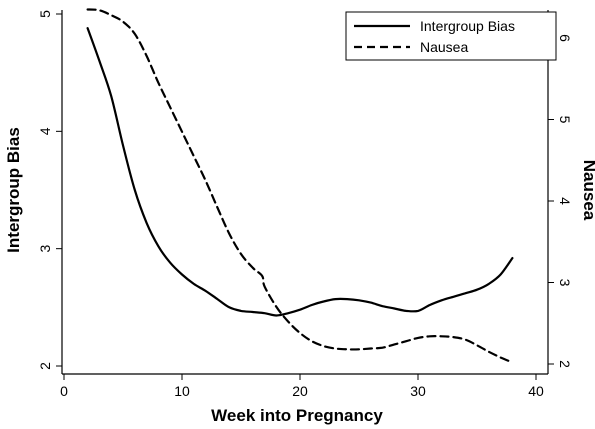 This screenshot has height=429, width=595. I want to click on right-y-tick-label: 4, so click(565, 201).